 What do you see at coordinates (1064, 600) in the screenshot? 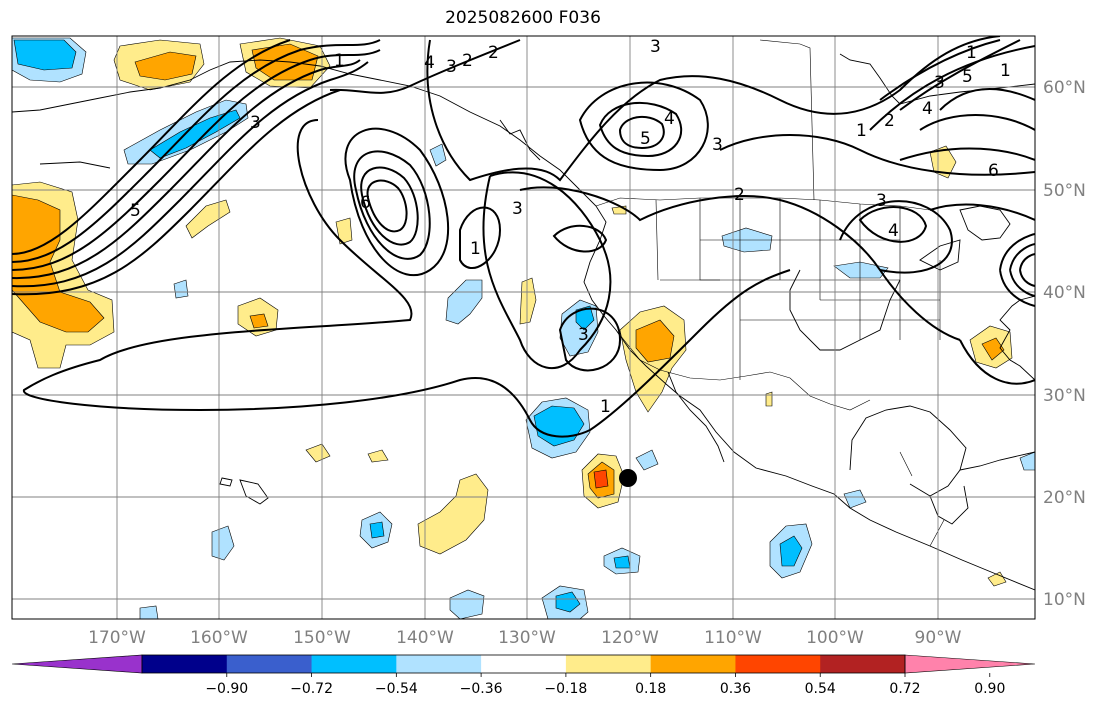
I see `lat-label: 10°N` at bounding box center [1064, 600].